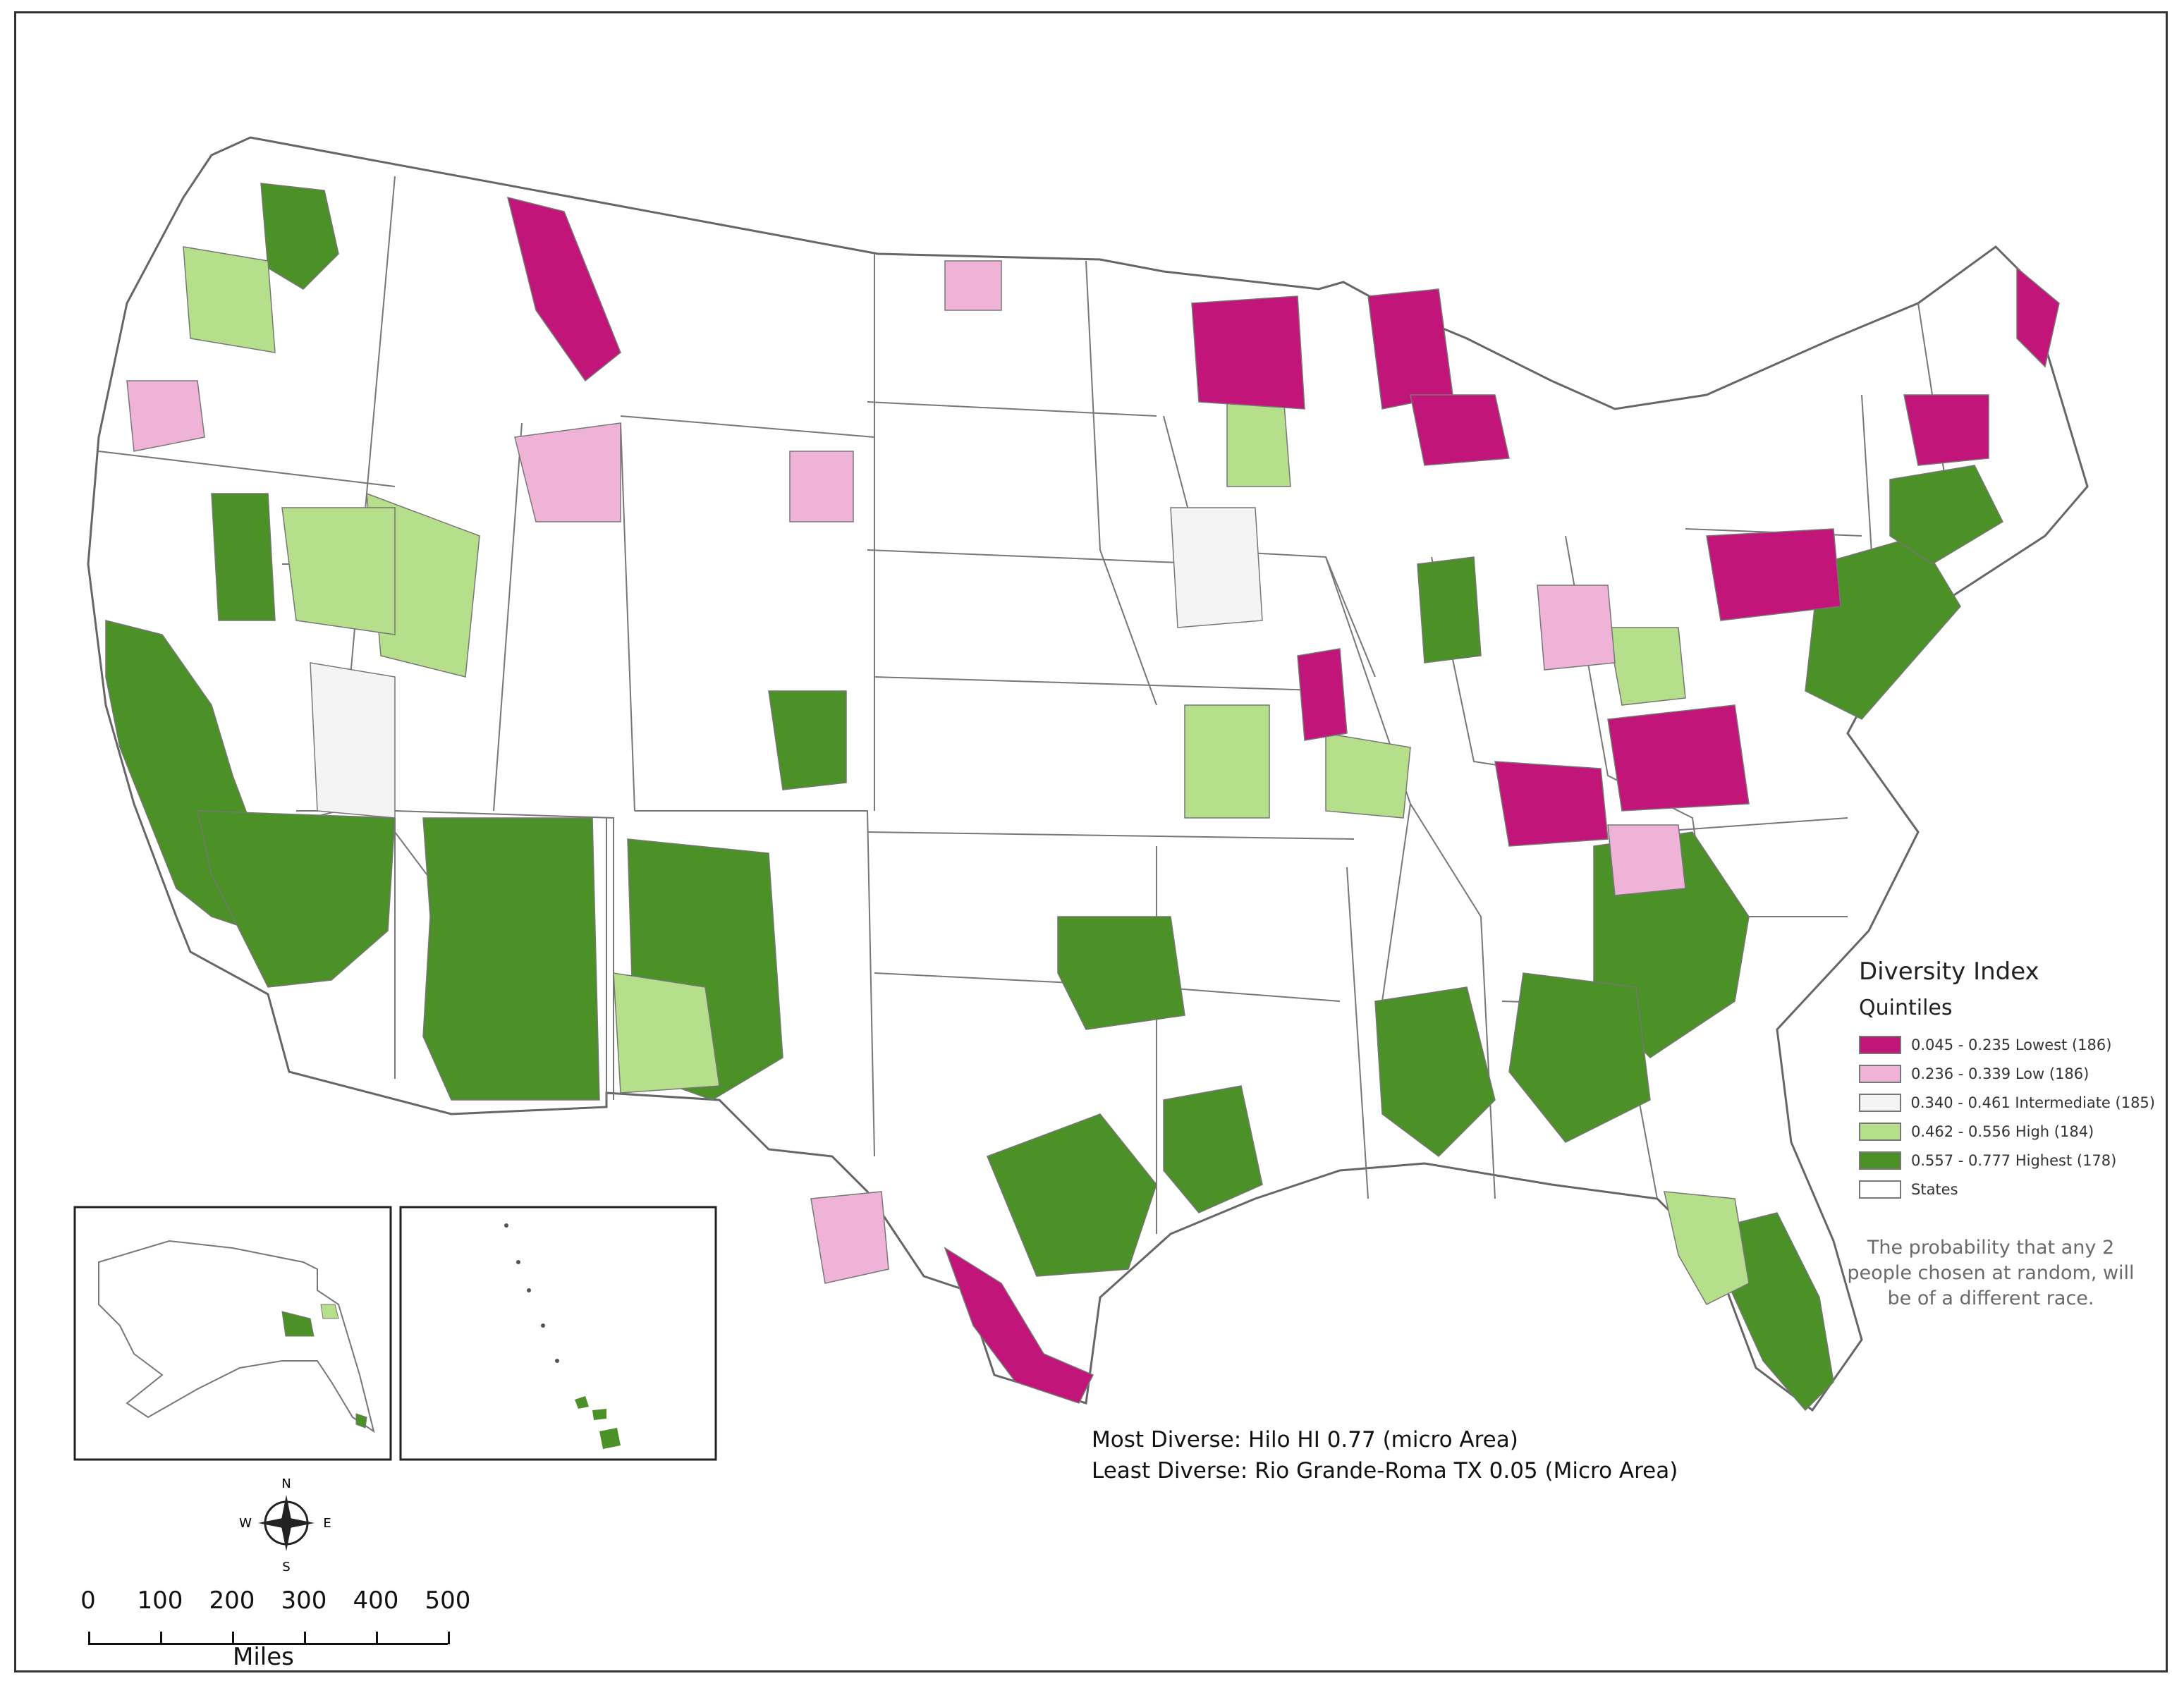 This screenshot has width=2184, height=1688. Describe the element at coordinates (296, 899) in the screenshot. I see `region-highest-socal` at that location.